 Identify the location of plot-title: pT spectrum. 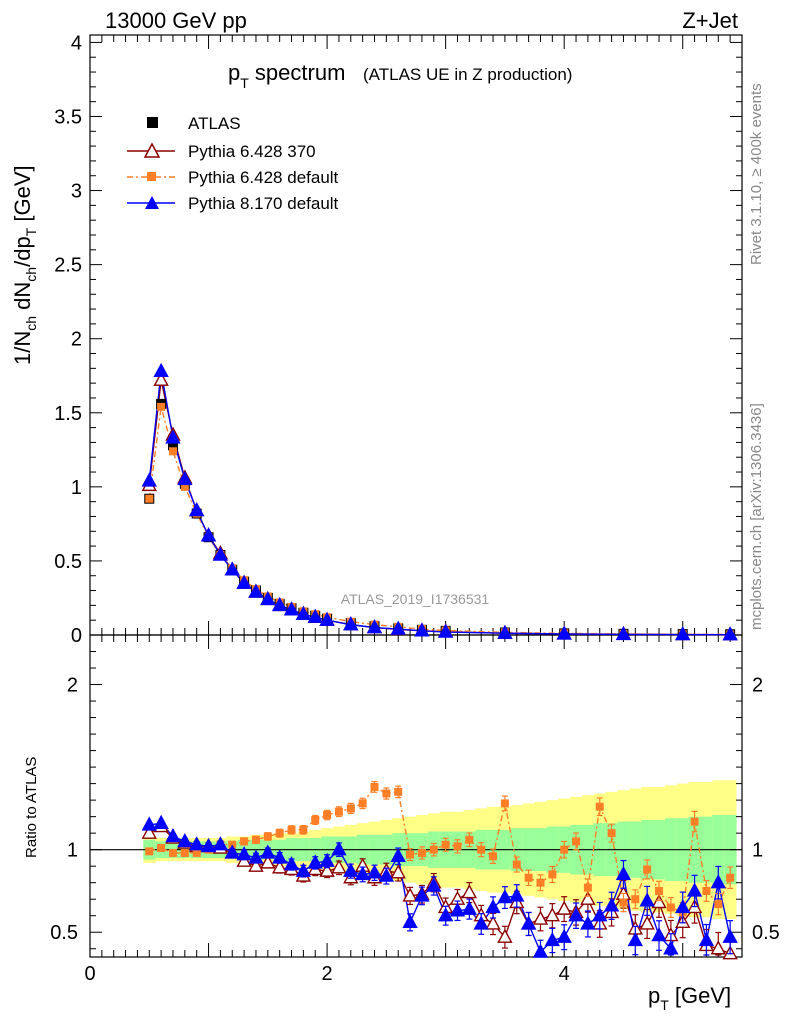
(286, 75).